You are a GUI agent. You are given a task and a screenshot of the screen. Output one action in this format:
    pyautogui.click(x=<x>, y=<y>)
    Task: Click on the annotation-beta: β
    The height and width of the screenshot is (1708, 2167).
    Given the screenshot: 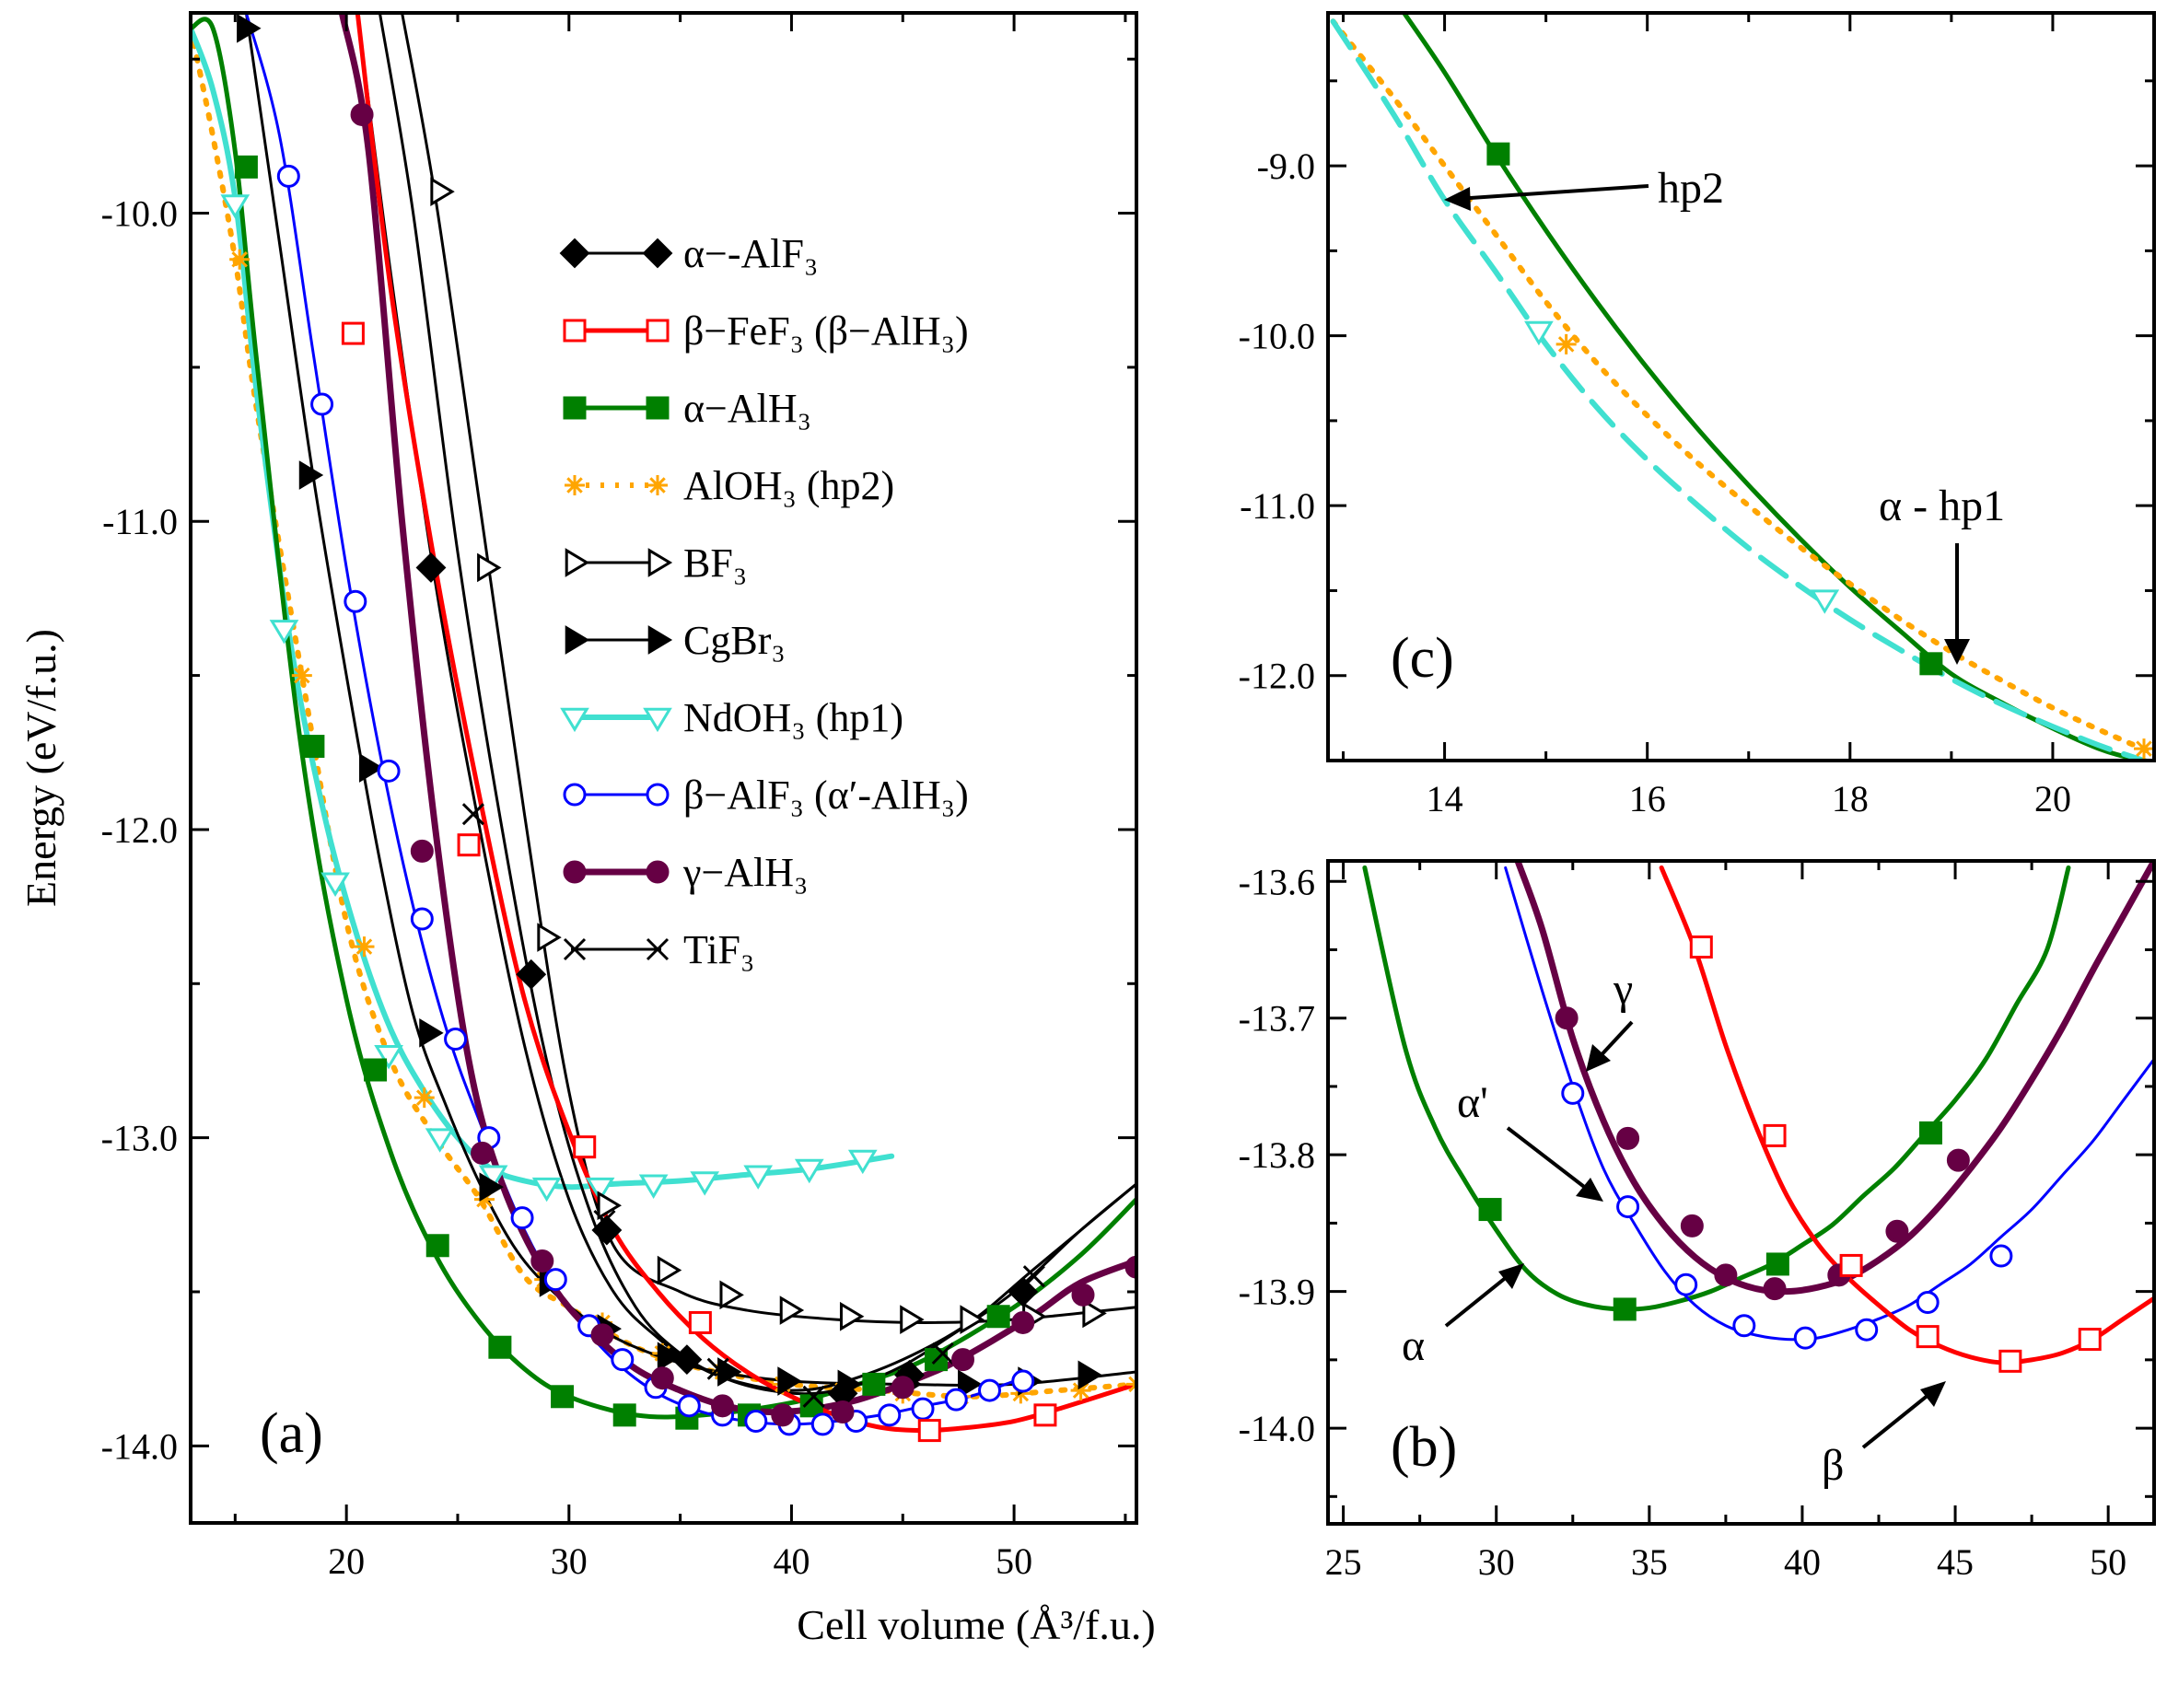 What is the action you would take?
    pyautogui.click(x=1833, y=1465)
    